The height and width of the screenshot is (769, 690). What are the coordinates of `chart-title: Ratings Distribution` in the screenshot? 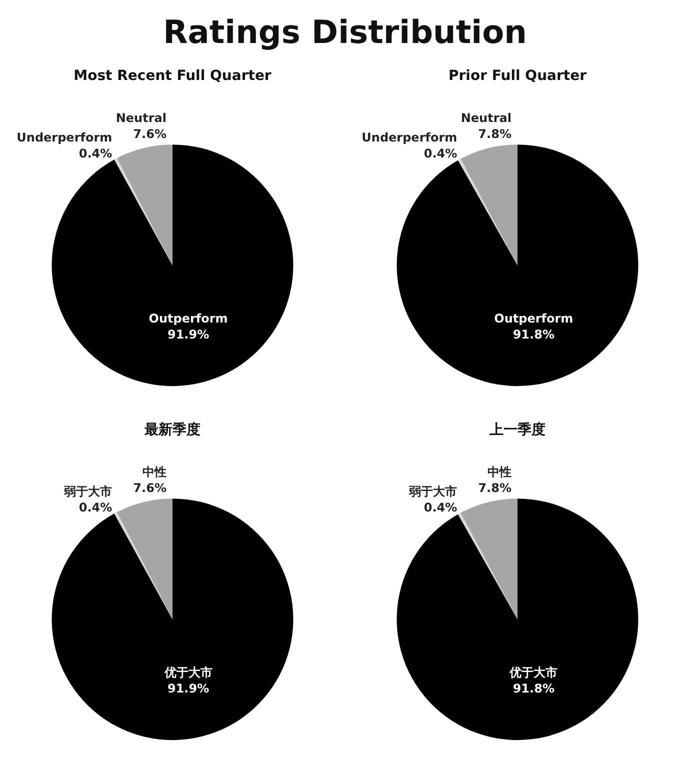 It's located at (345, 32).